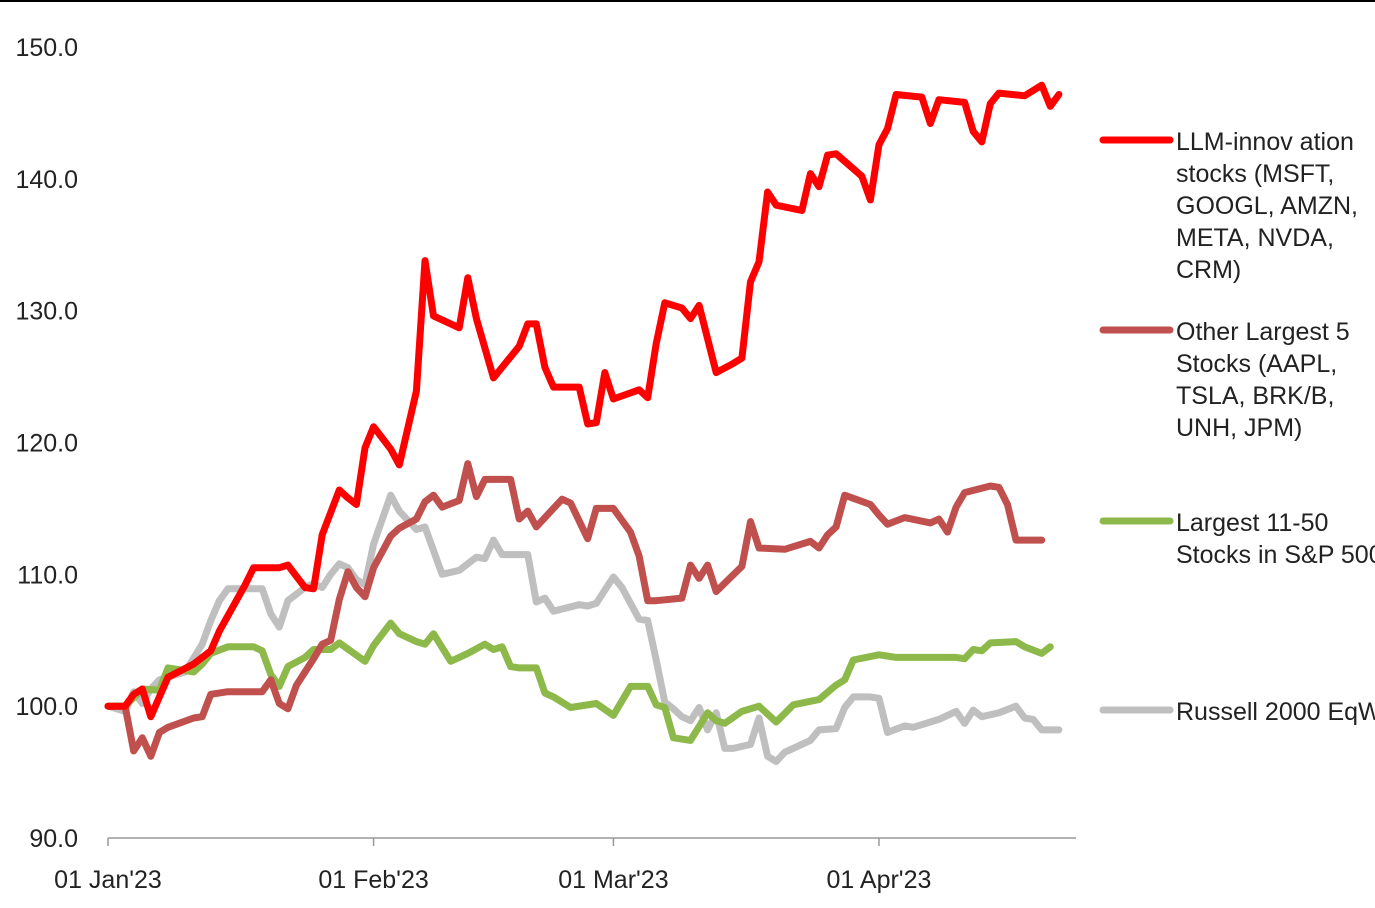 This screenshot has width=1375, height=908. I want to click on y-tick-label: 90.0, so click(53, 839).